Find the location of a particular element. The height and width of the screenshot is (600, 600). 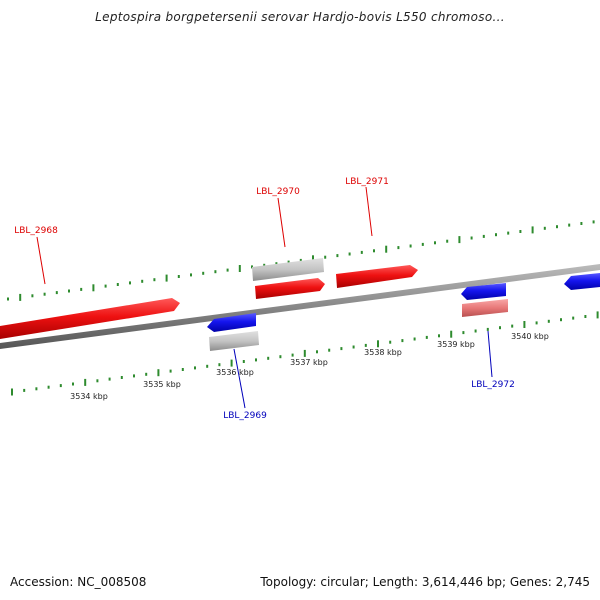

inner-tick-ring is located at coordinates (305, 353).